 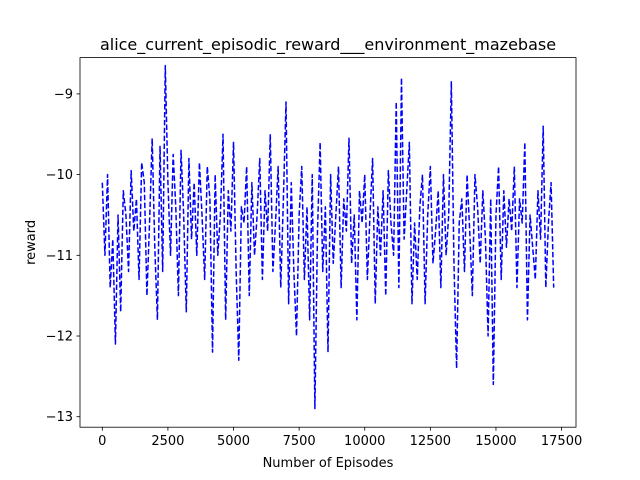 What do you see at coordinates (299, 441) in the screenshot?
I see `x-tick-label: 7500` at bounding box center [299, 441].